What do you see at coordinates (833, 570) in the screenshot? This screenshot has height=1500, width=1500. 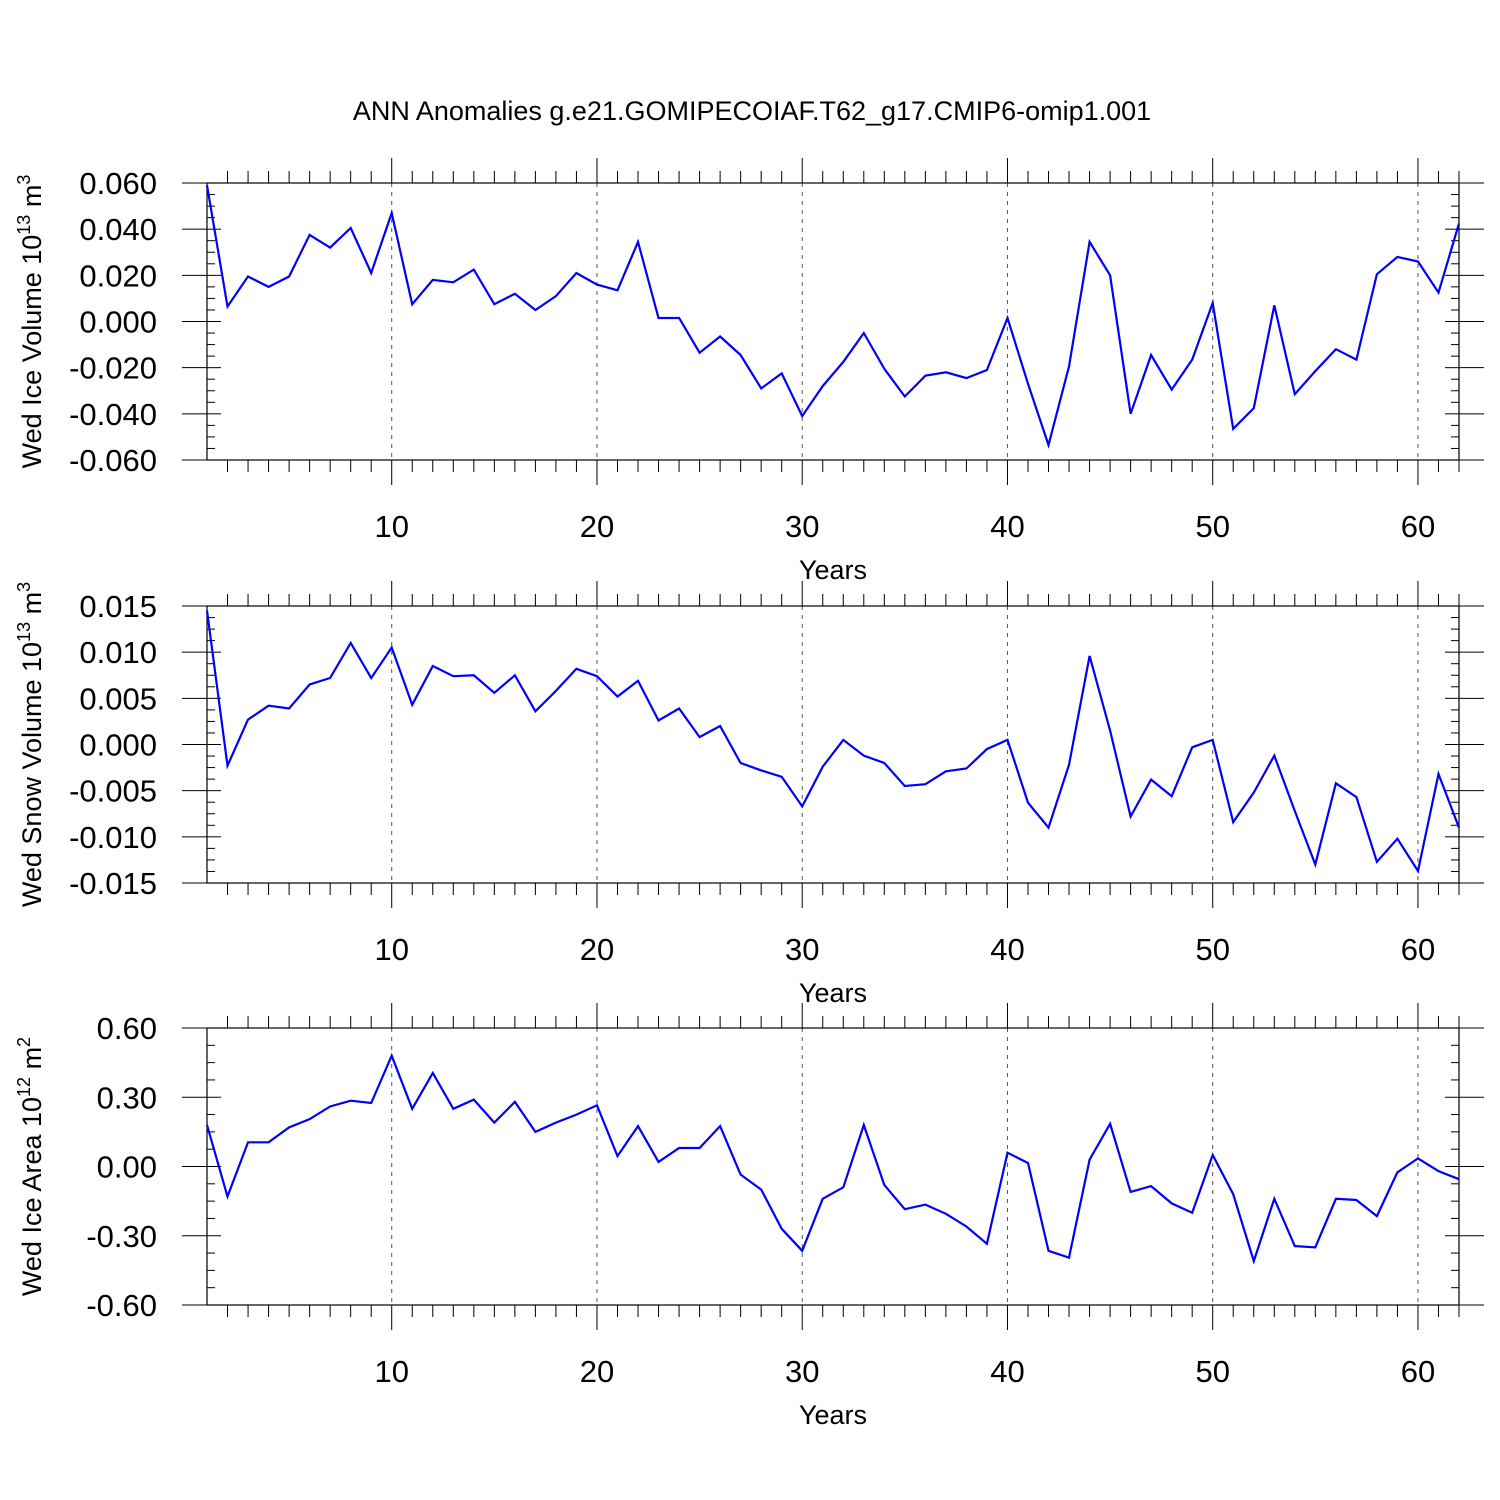 I see `x-axis-title: Years` at bounding box center [833, 570].